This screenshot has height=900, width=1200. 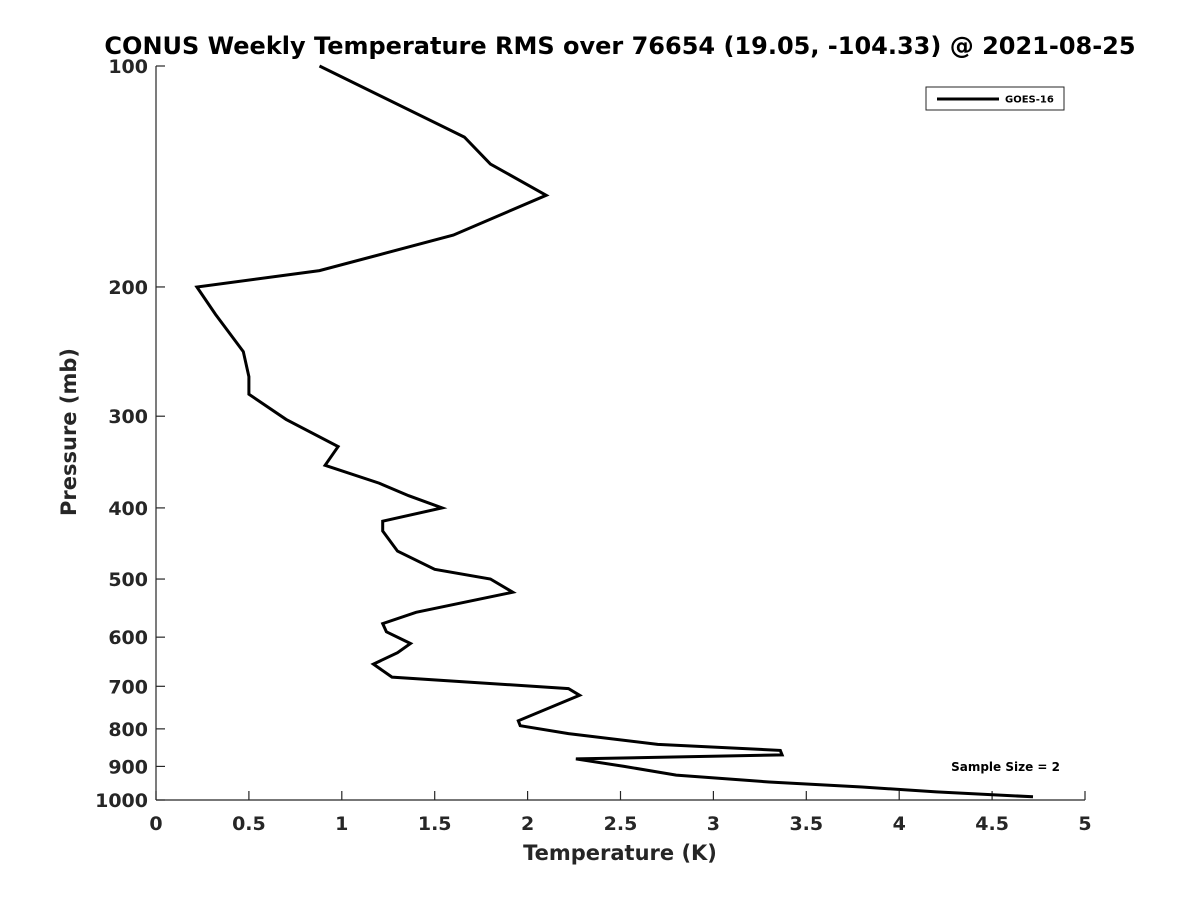 I want to click on x-tick-label: 1, so click(x=341, y=824).